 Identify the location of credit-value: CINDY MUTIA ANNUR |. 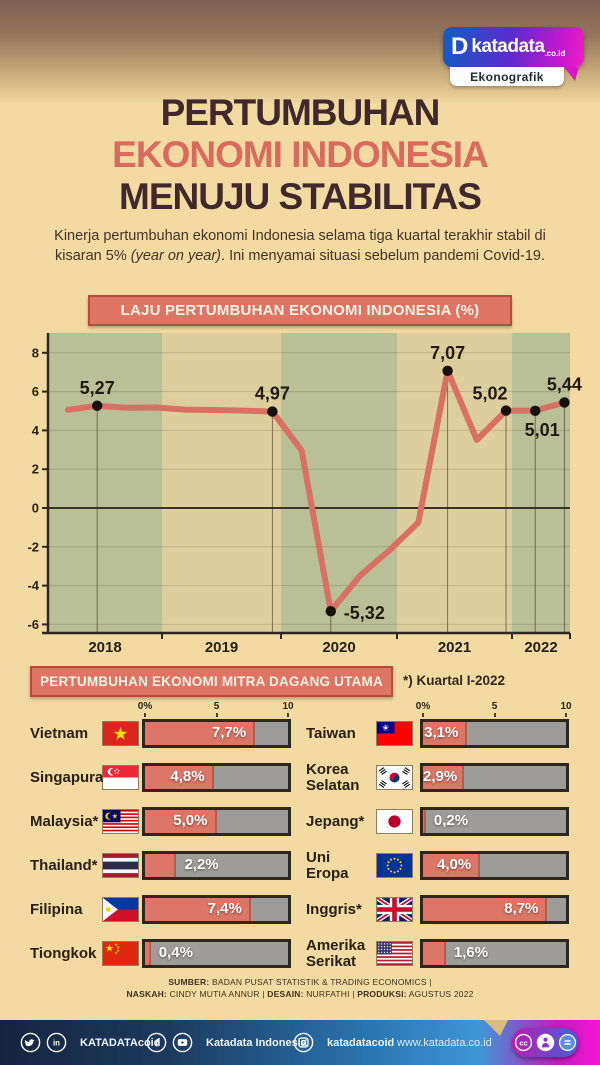
(217, 994).